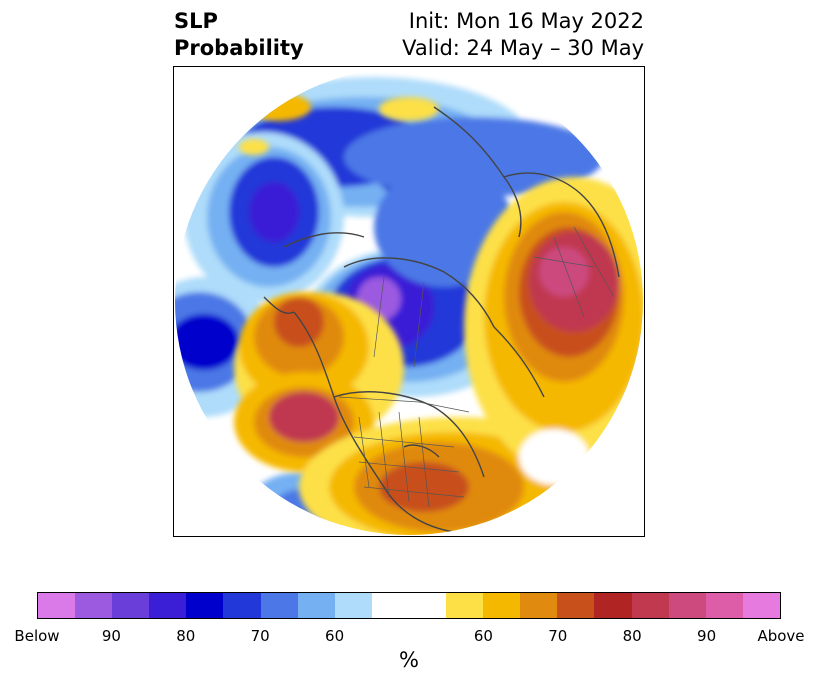 The image size is (819, 686). Describe the element at coordinates (476, 367) in the screenshot. I see `borders` at that location.